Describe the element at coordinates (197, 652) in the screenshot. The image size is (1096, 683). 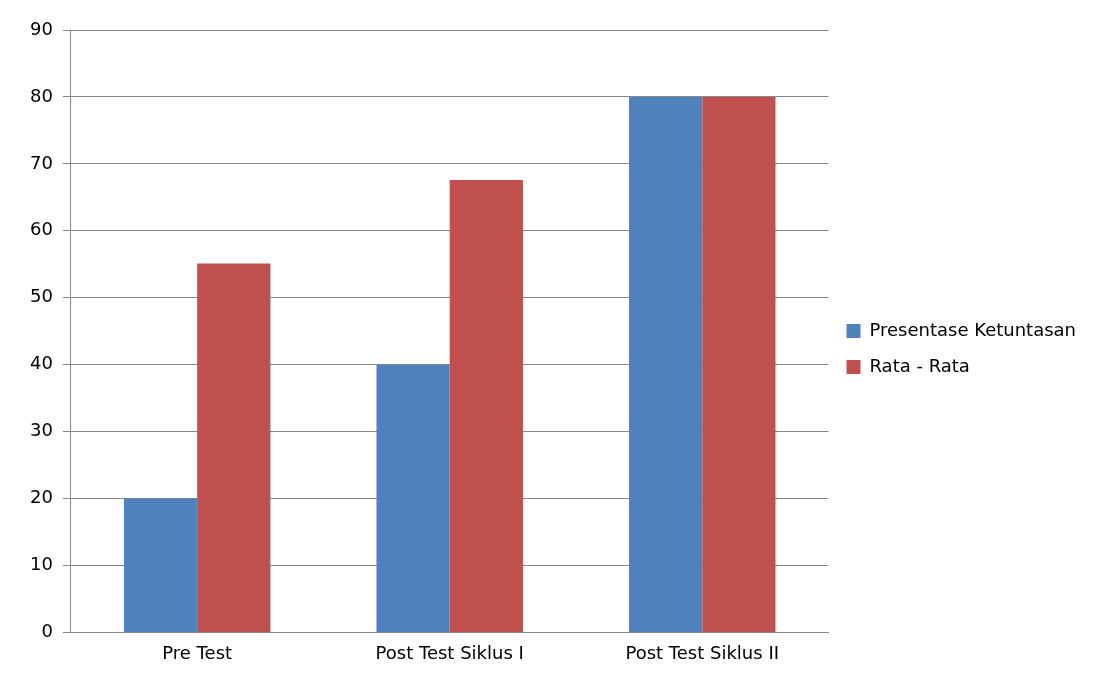
I see `x-tick-label: Pre Test` at that location.